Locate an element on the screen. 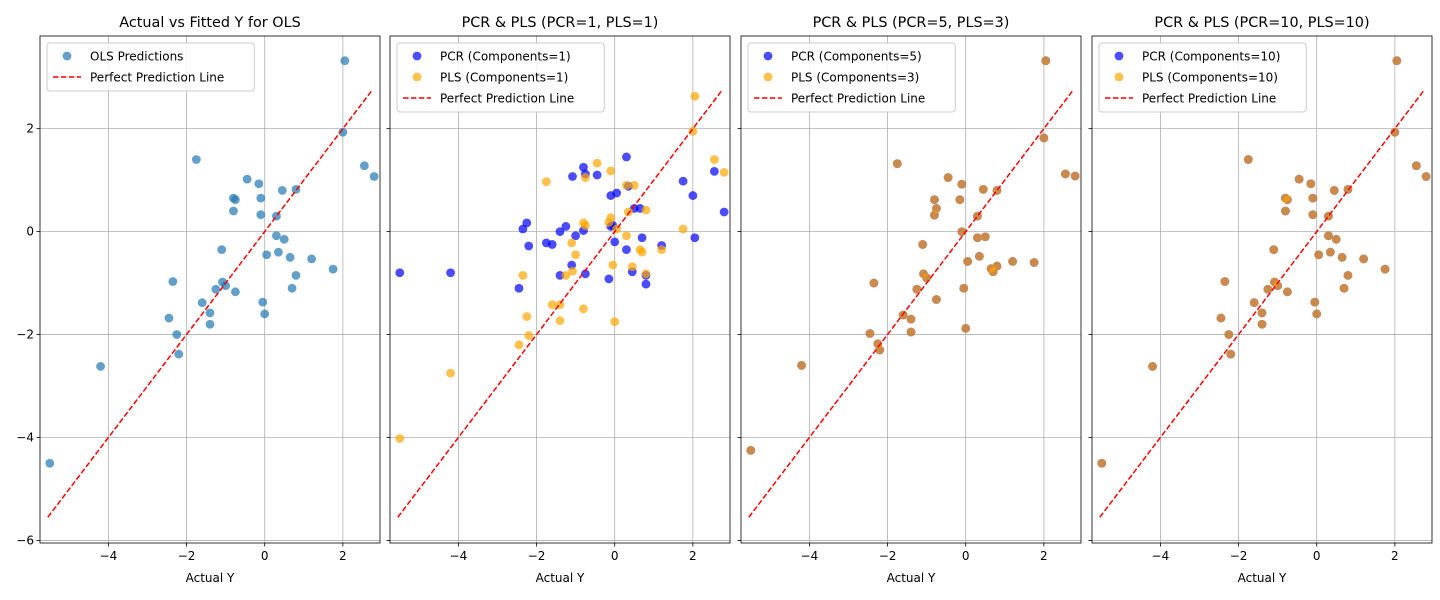 Image resolution: width=1440 pixels, height=600 pixels. panel-title: PCR & PLS (PCR=10, PLS=10) is located at coordinates (1261, 23).